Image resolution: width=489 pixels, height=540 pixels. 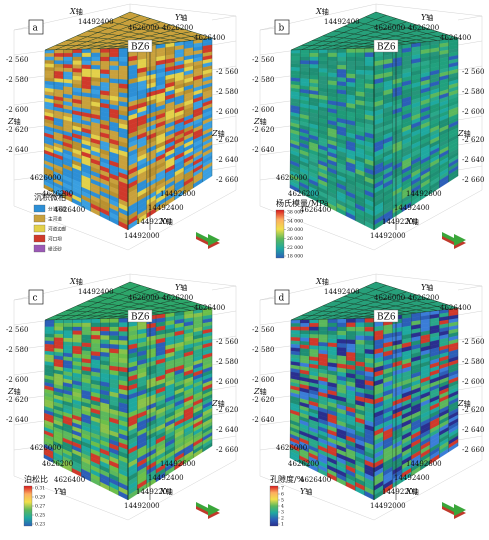 I want to click on panel-a-well-marker: BZ6, so click(x=140, y=134).